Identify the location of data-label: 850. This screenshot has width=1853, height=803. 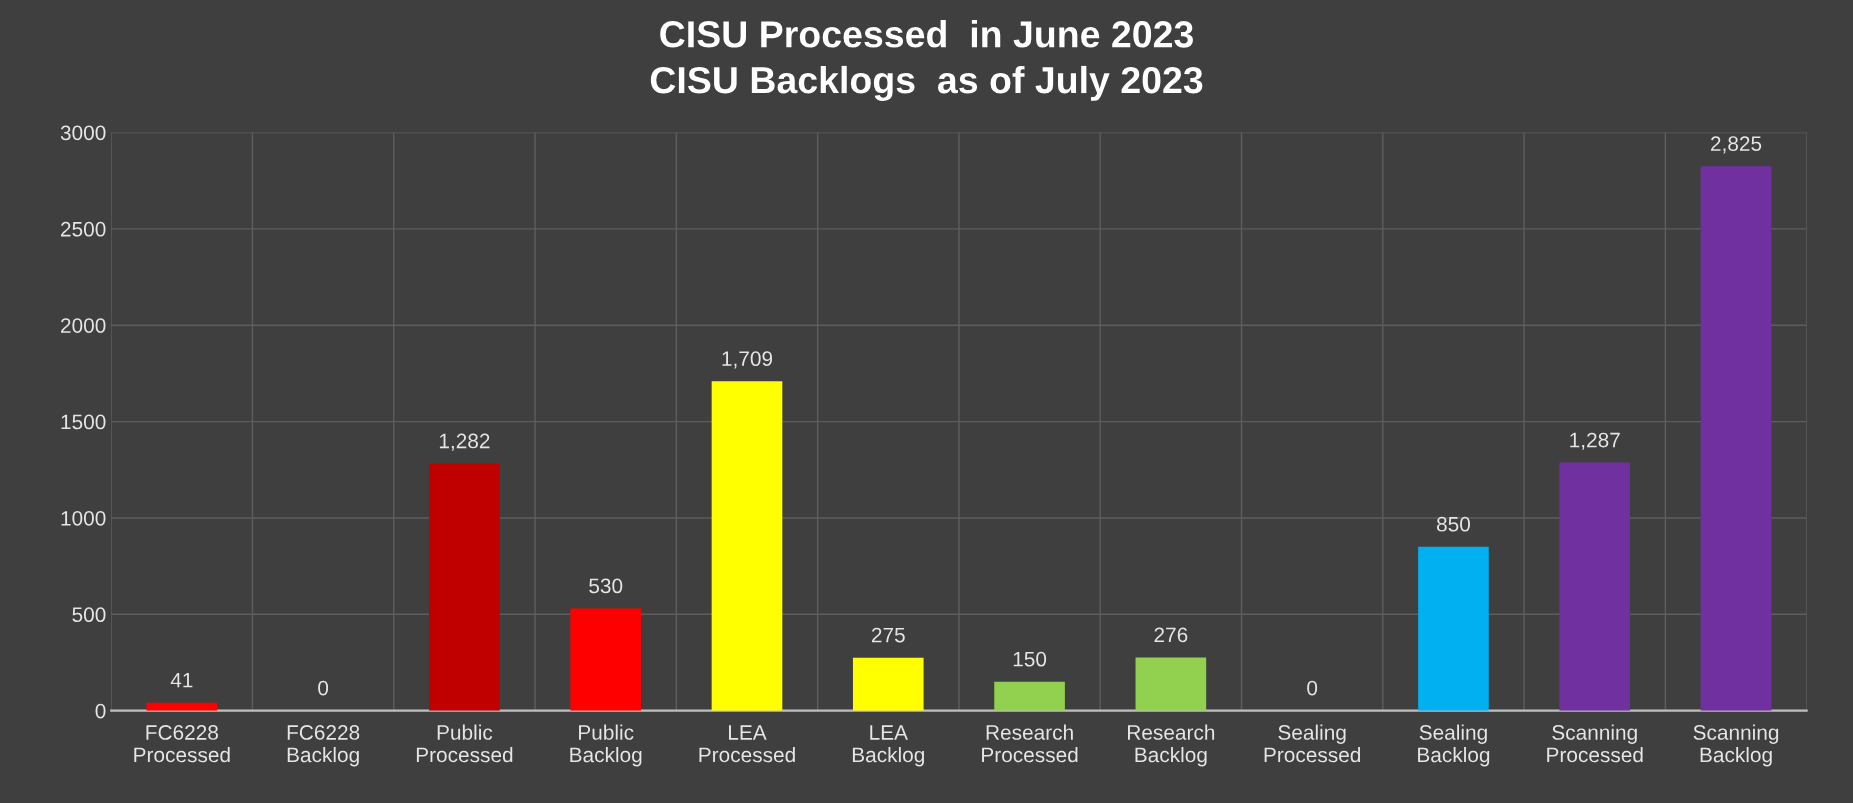
(1453, 524).